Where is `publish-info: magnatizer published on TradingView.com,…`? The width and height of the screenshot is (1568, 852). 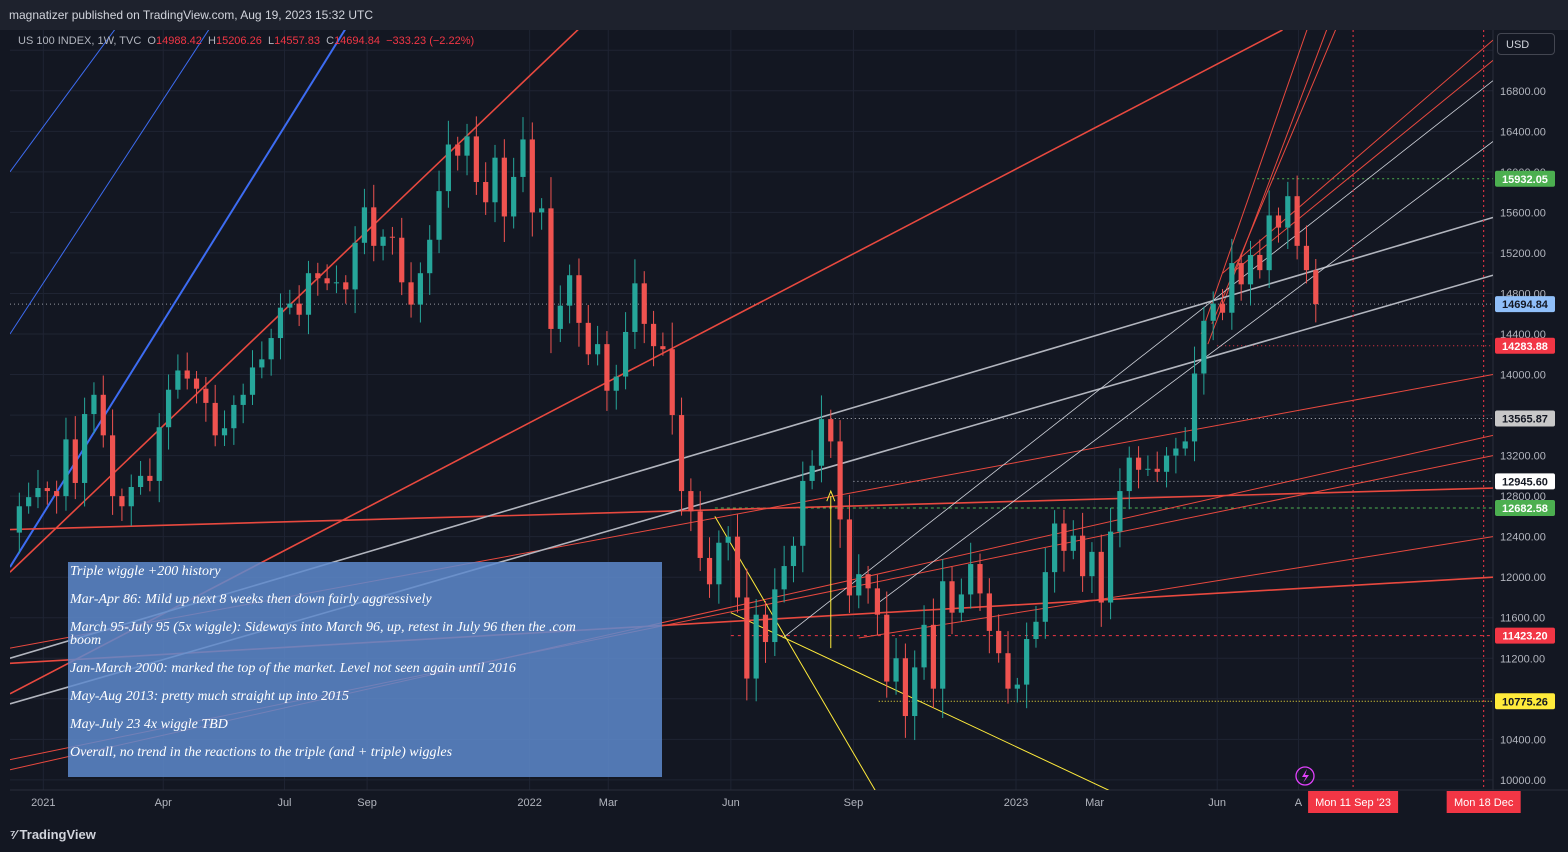 publish-info: magnatizer published on TradingView.com,… is located at coordinates (191, 15).